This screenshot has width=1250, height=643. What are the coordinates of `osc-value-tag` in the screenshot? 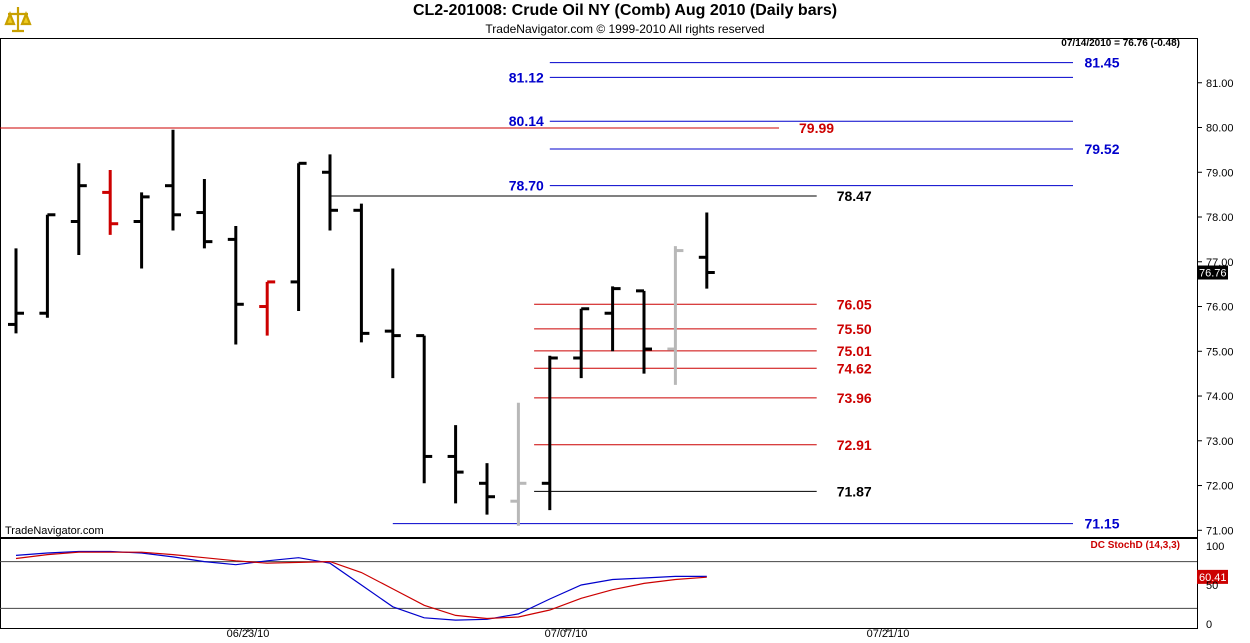 It's located at (1212, 576).